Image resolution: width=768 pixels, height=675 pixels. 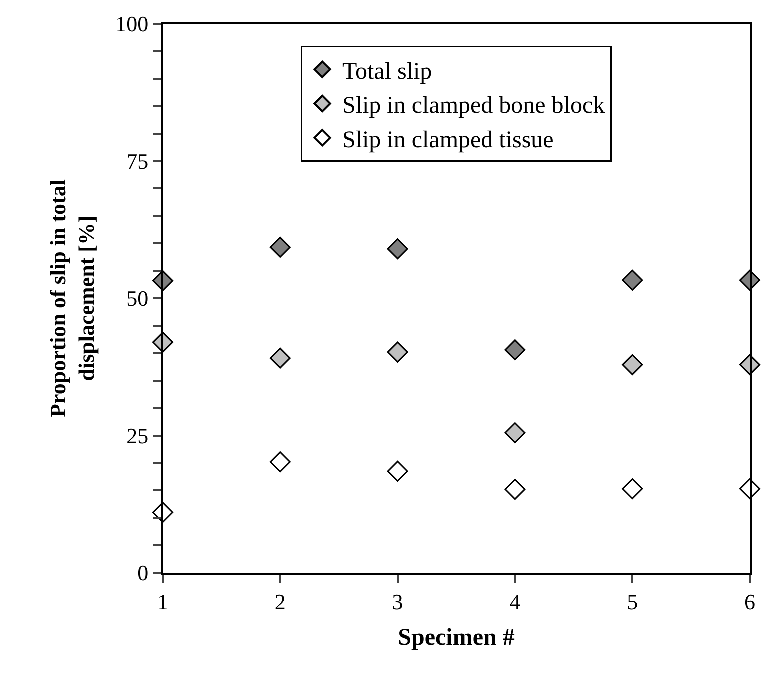 What do you see at coordinates (137, 299) in the screenshot?
I see `y-tick-label: 50` at bounding box center [137, 299].